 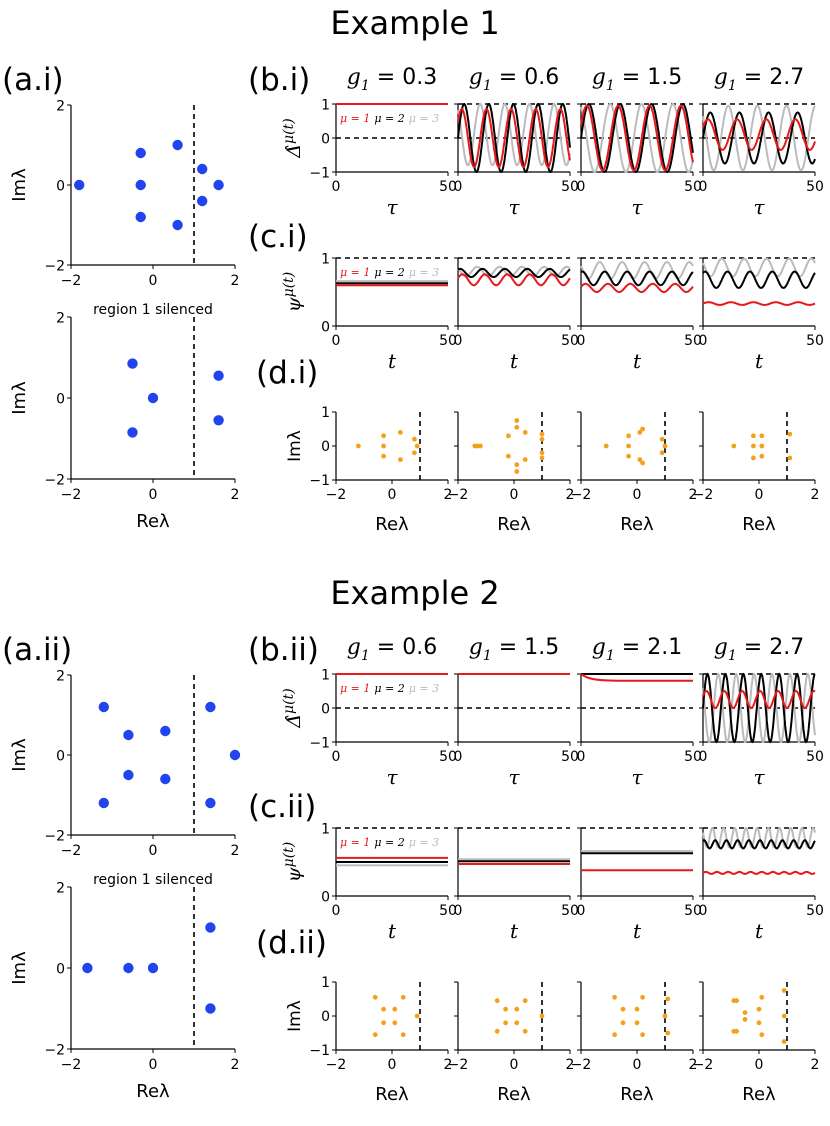 What do you see at coordinates (424, 688) in the screenshot?
I see `legend-entry: μ = 3` at bounding box center [424, 688].